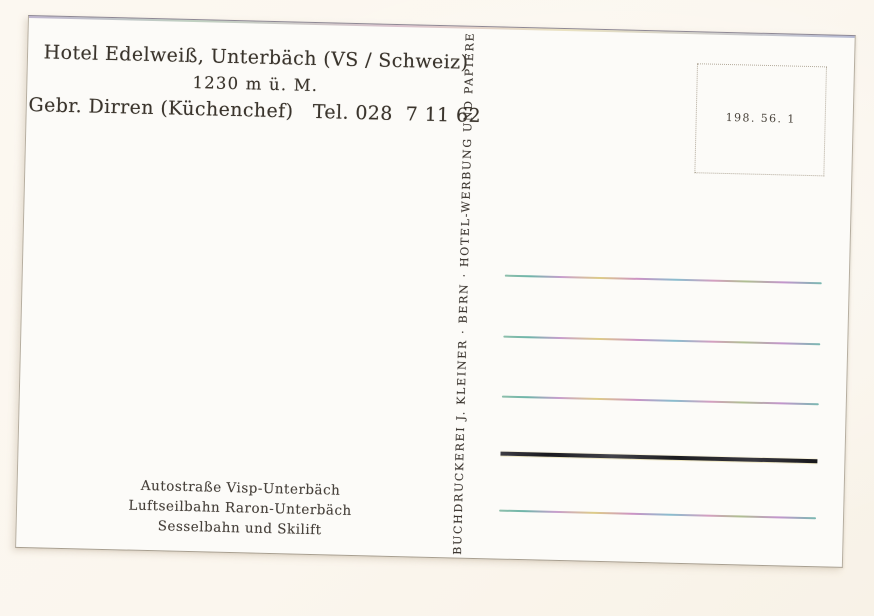  I want to click on address-line-4-thick, so click(659, 457).